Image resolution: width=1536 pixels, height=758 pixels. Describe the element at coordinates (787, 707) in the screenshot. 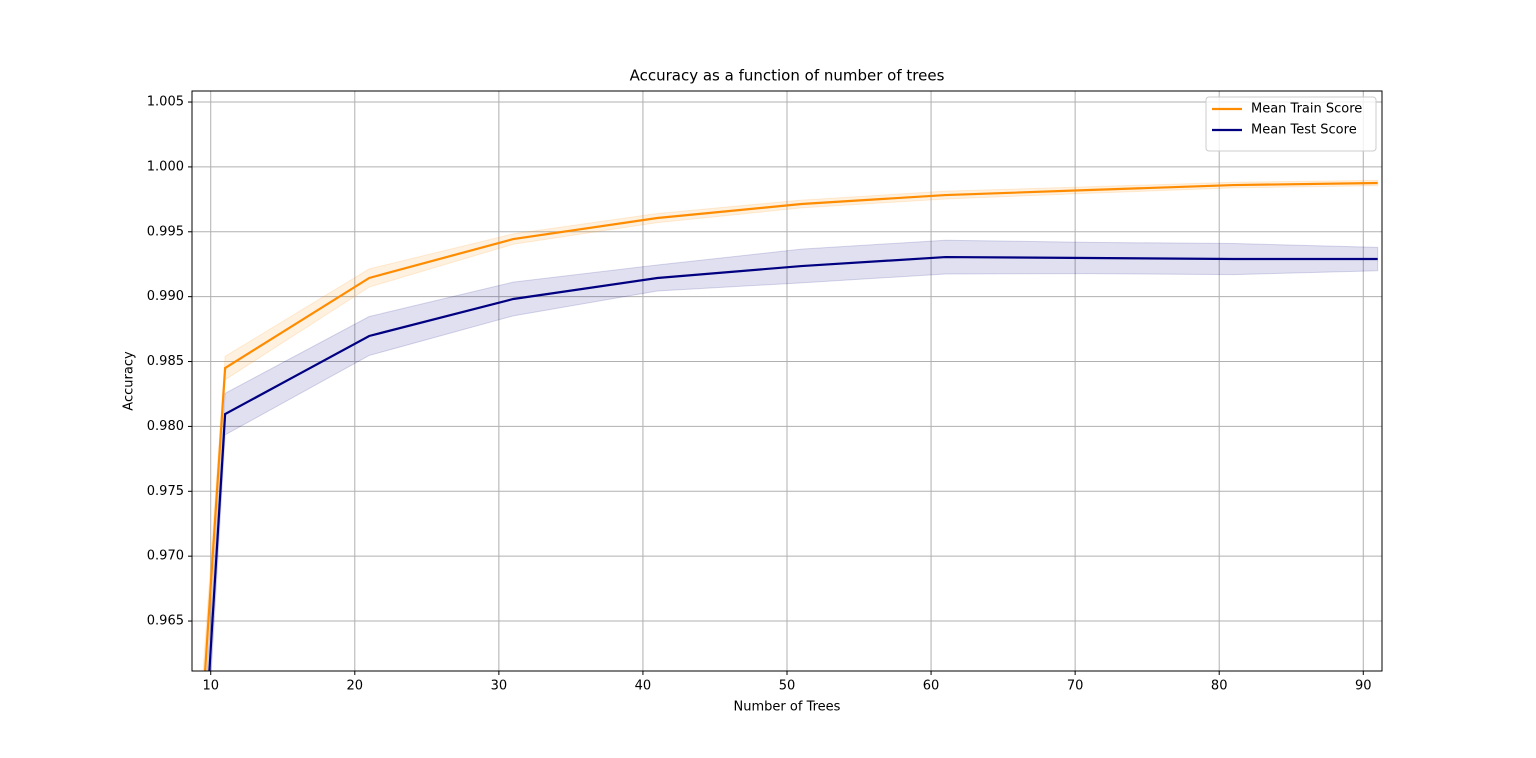

I see `x-axis-label: Number of Trees` at that location.